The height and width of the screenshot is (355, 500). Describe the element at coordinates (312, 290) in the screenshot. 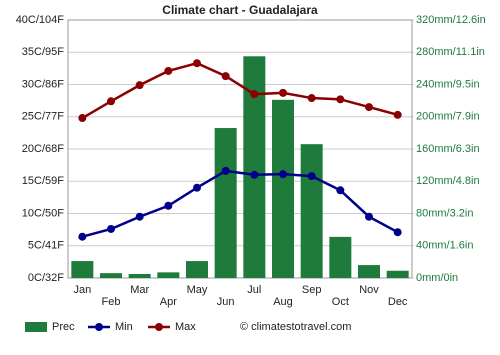

I see `x-tick-label: Sep` at that location.